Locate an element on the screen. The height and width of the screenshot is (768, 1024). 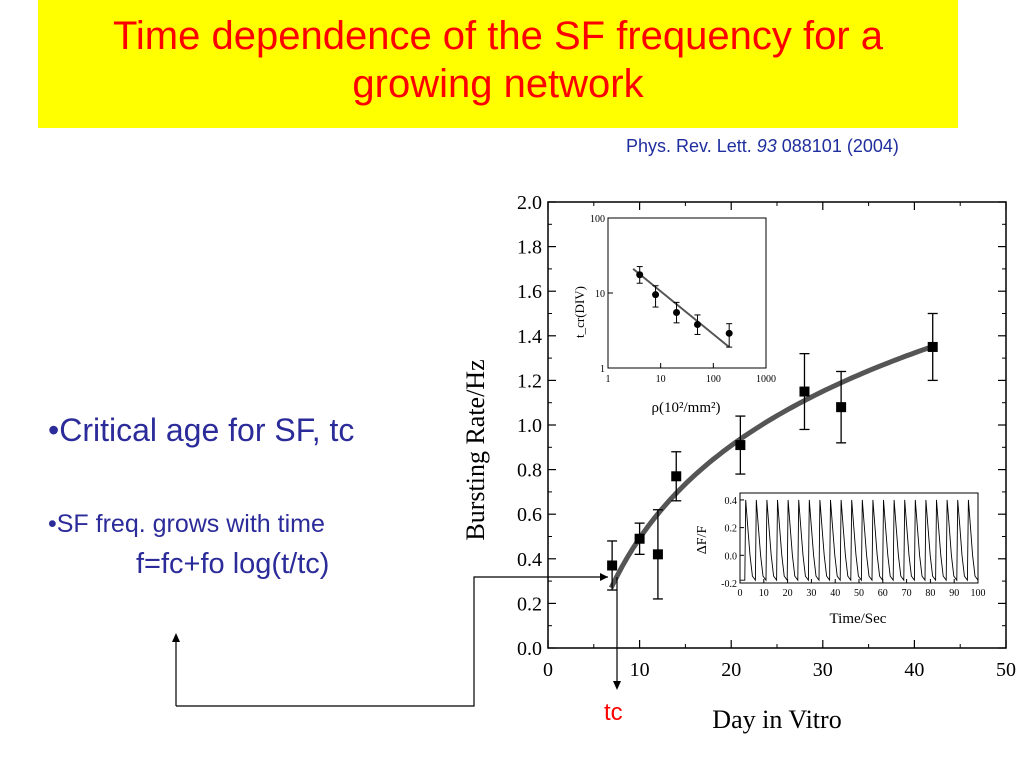
tc-label: tc is located at coordinates (613, 712).